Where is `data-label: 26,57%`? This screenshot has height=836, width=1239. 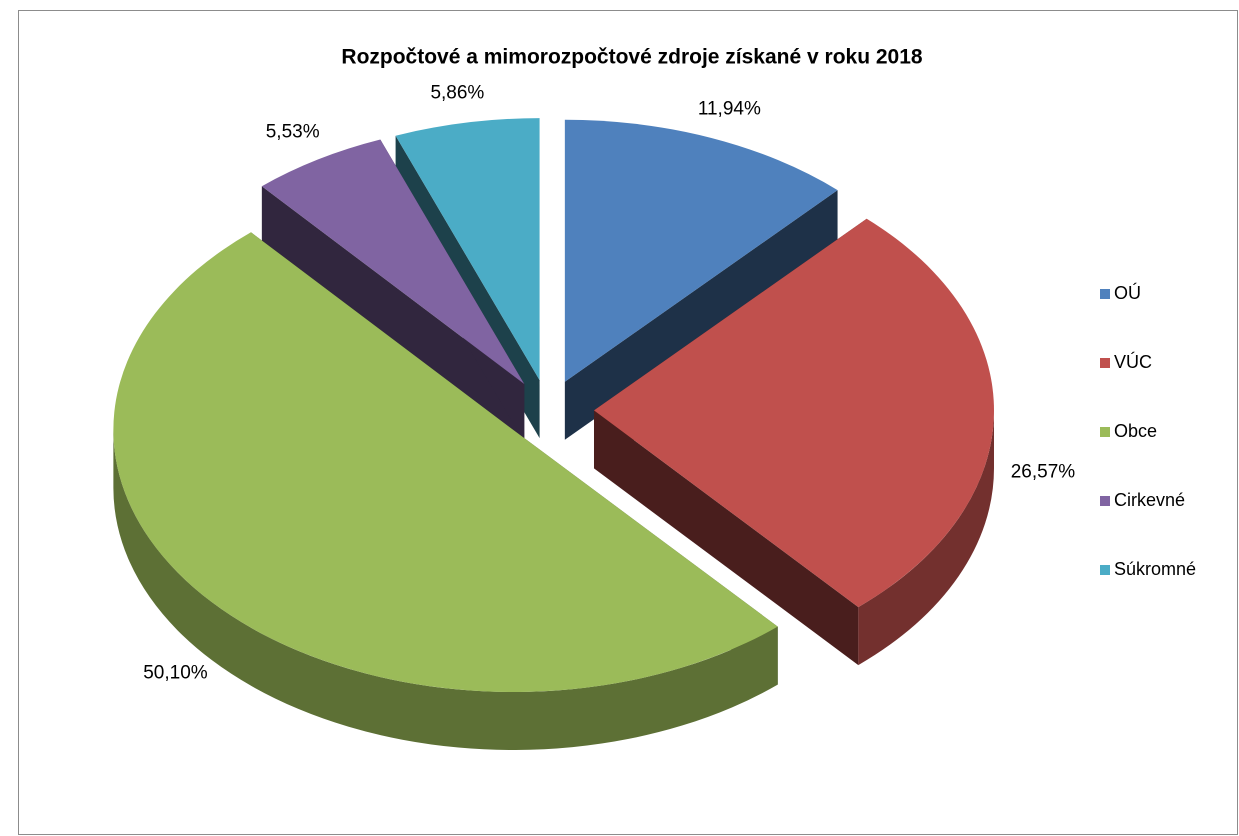
data-label: 26,57% is located at coordinates (1043, 471).